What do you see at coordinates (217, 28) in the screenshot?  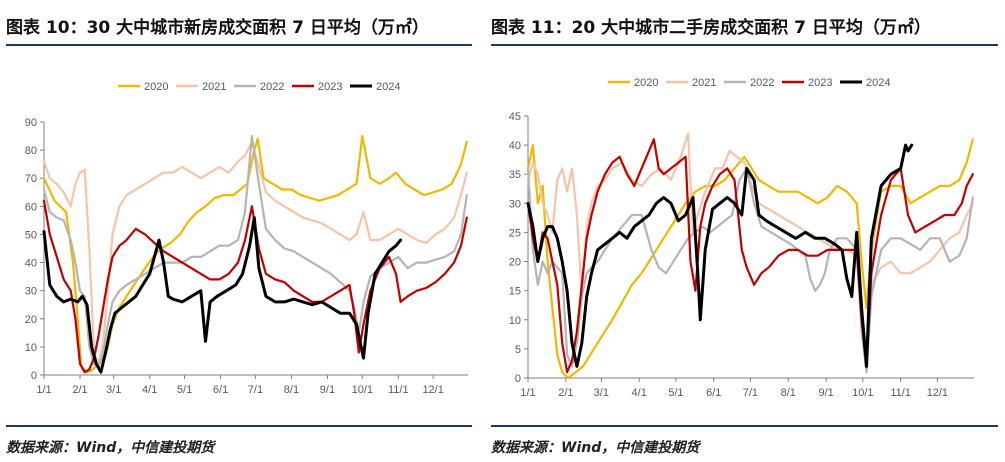 I see `chart-title: 图表 10：30 大中城市新房成交面积 7 日平均（万㎡）` at bounding box center [217, 28].